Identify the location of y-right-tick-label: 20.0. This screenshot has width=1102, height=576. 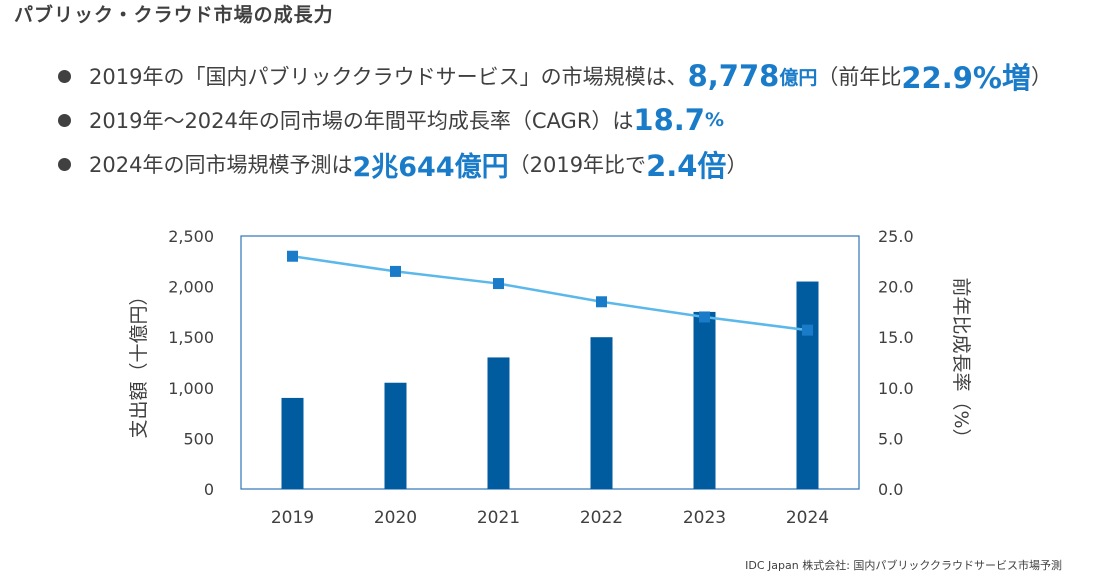
(896, 287).